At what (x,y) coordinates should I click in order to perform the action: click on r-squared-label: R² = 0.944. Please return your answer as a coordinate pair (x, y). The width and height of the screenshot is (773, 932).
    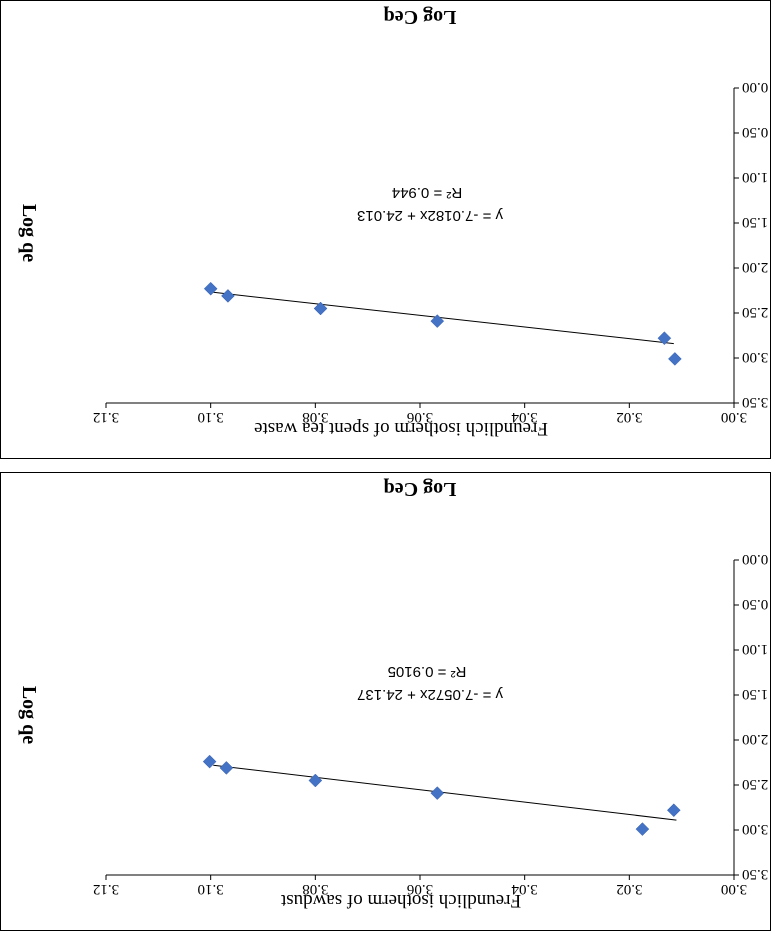
    Looking at the image, I should click on (427, 192).